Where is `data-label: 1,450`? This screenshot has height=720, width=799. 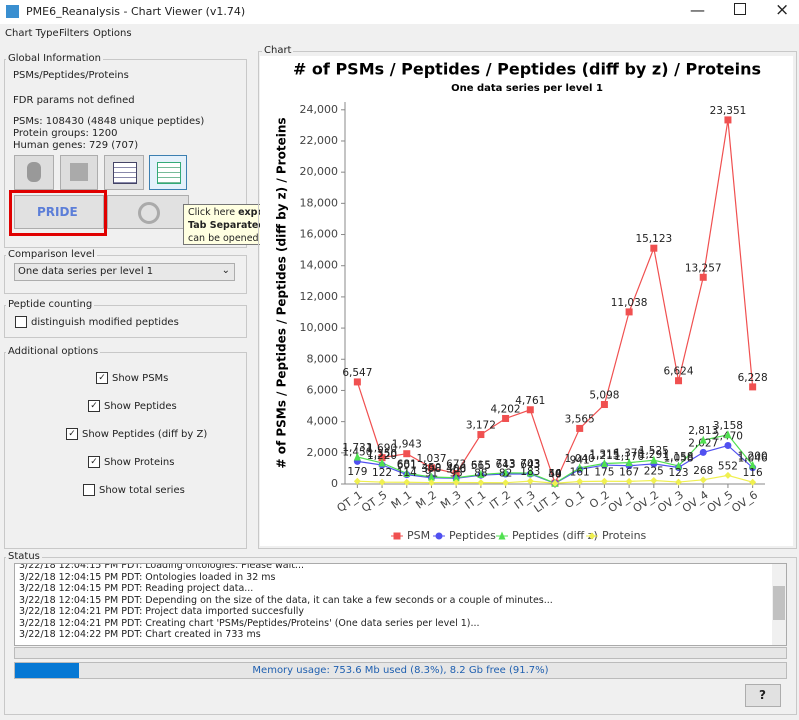 data-label: 1,450 is located at coordinates (357, 452).